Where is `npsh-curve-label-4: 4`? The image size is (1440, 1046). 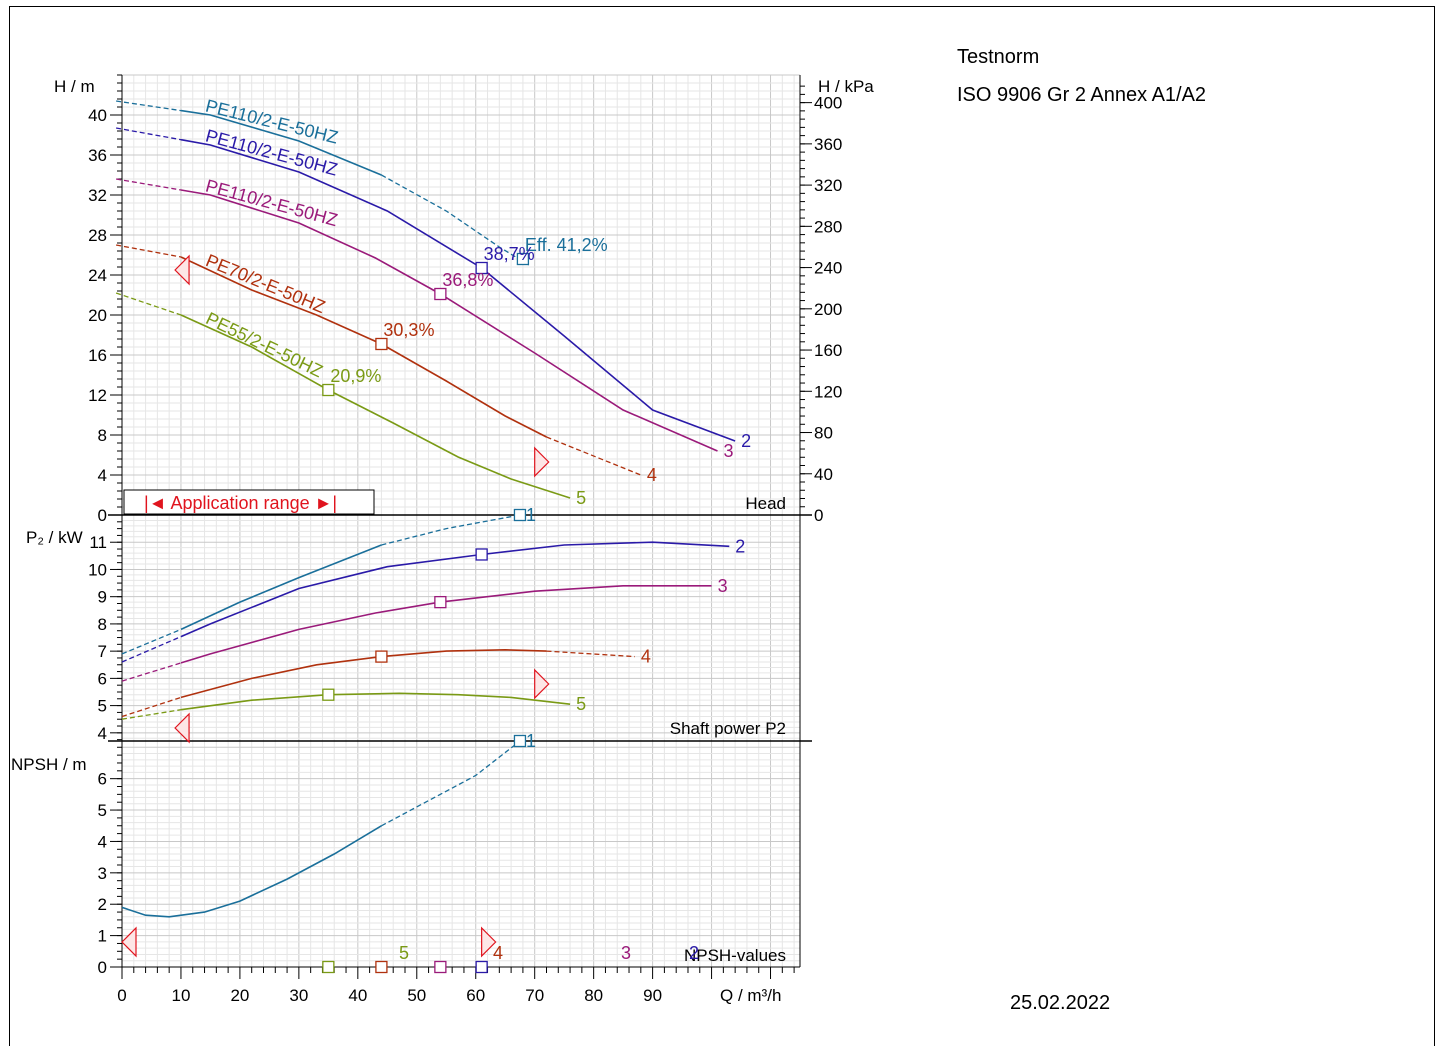
npsh-curve-label-4: 4 is located at coordinates (498, 953).